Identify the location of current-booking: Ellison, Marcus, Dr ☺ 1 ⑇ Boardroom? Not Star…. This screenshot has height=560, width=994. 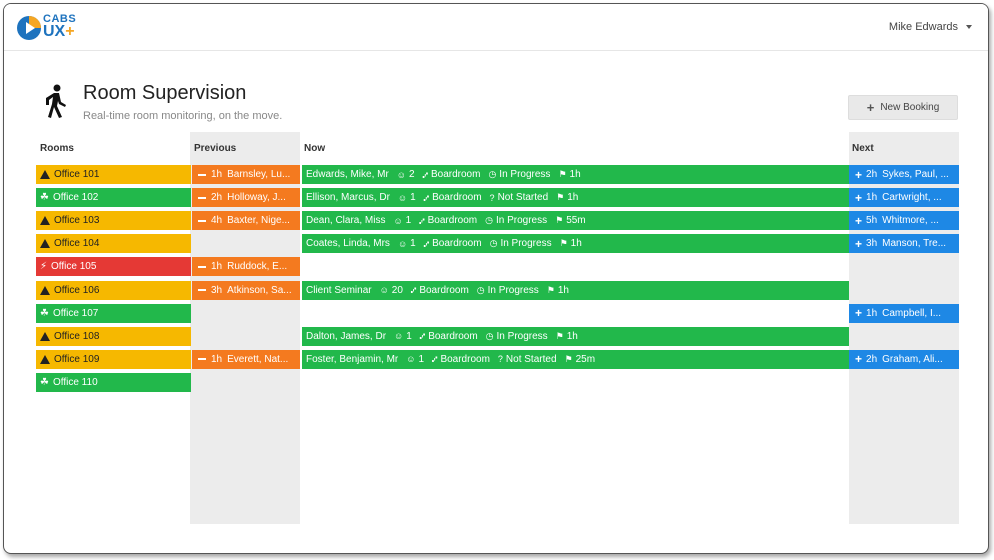
(575, 198).